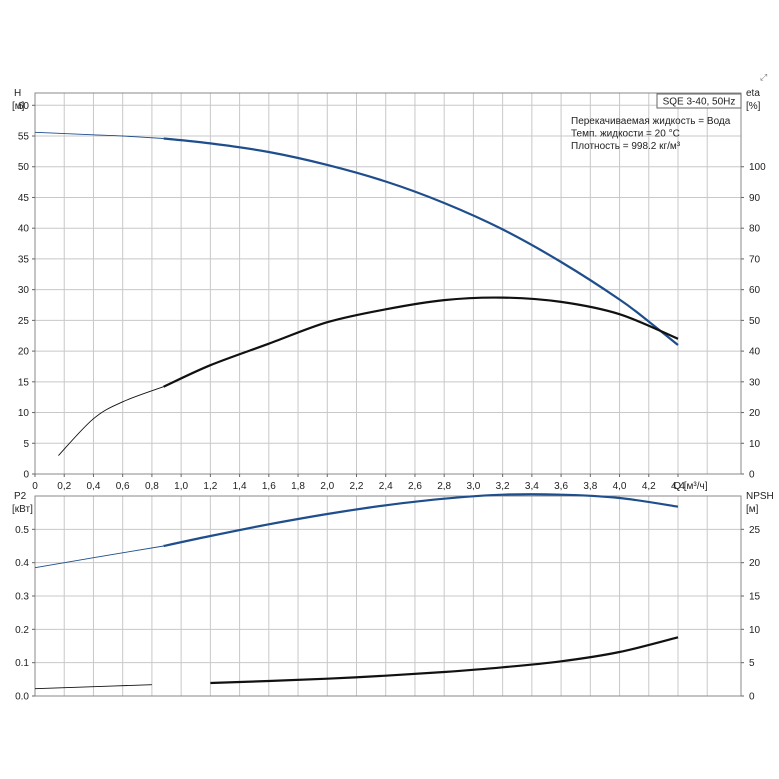 The width and height of the screenshot is (779, 779). Describe the element at coordinates (690, 486) in the screenshot. I see `x-axis-label: Q [м³/ч]` at that location.